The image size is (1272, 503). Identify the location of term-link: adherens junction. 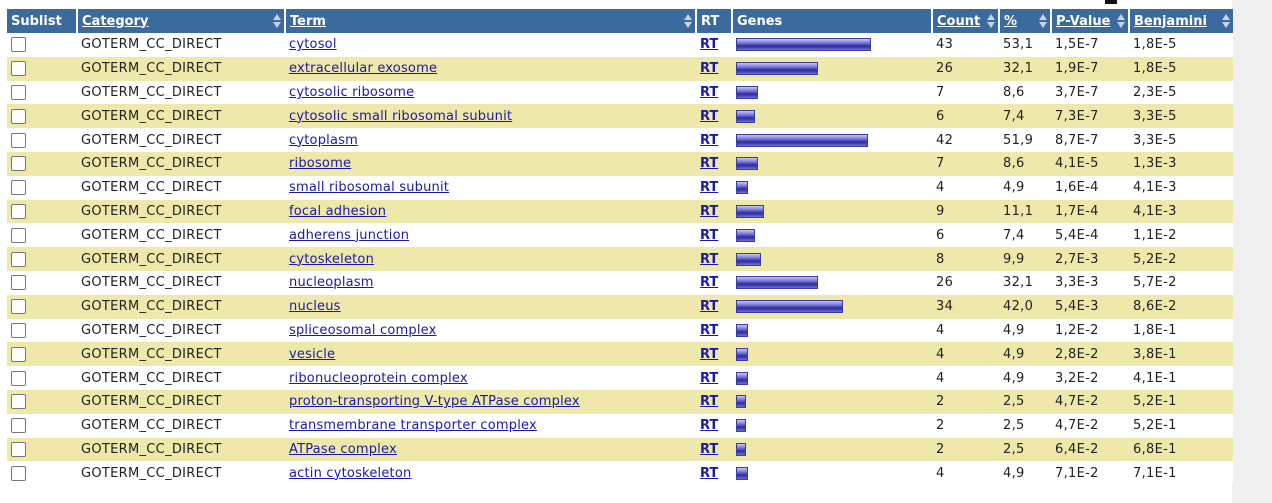
(349, 235).